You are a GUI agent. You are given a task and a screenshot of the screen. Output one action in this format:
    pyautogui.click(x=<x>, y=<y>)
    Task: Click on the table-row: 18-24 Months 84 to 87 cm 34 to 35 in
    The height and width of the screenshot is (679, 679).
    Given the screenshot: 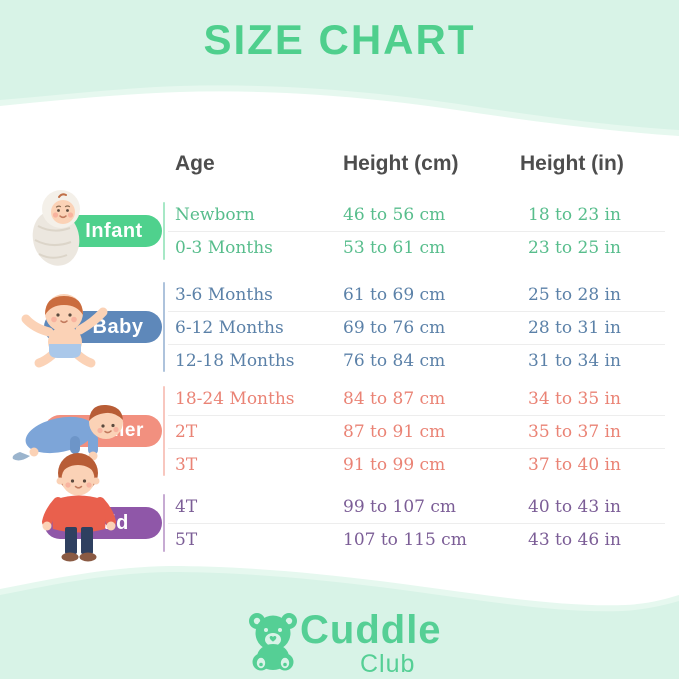 What is the action you would take?
    pyautogui.click(x=416, y=399)
    